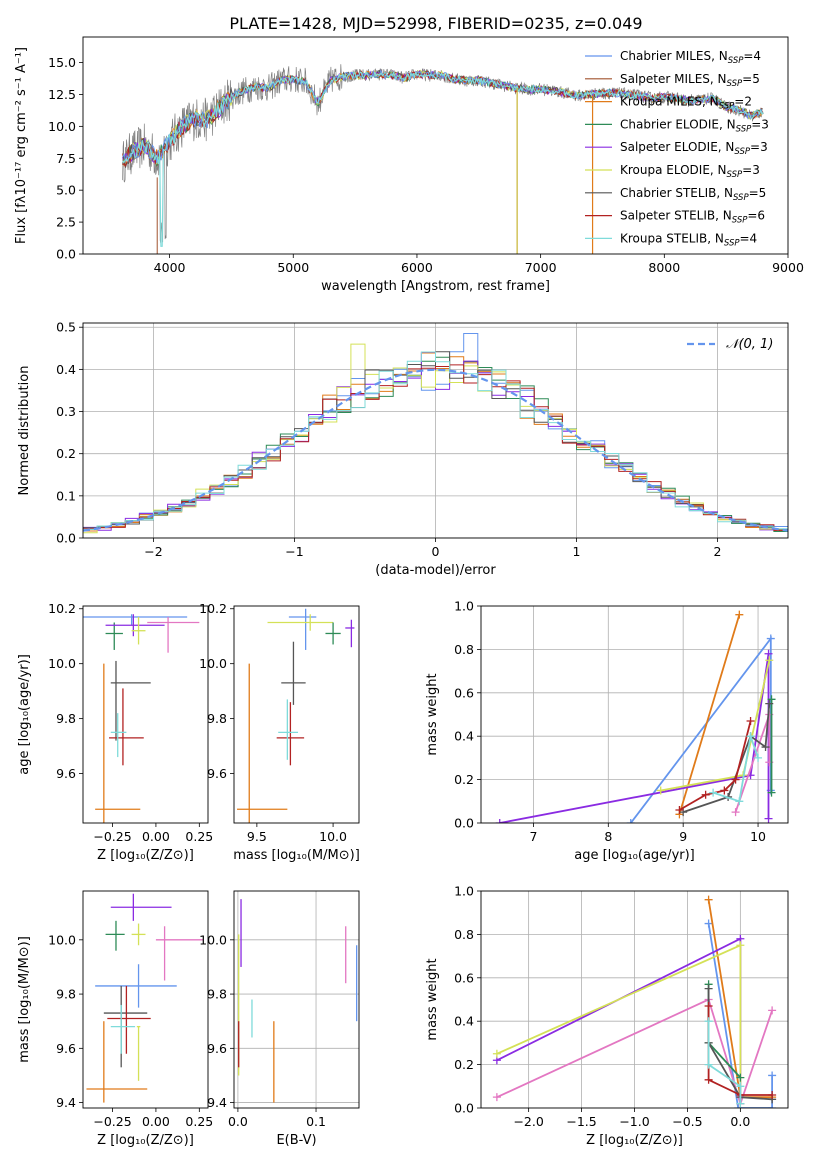 This screenshot has height=1170, width=819. What do you see at coordinates (464, 977) in the screenshot?
I see `y-tick-label: 0.6` at bounding box center [464, 977].